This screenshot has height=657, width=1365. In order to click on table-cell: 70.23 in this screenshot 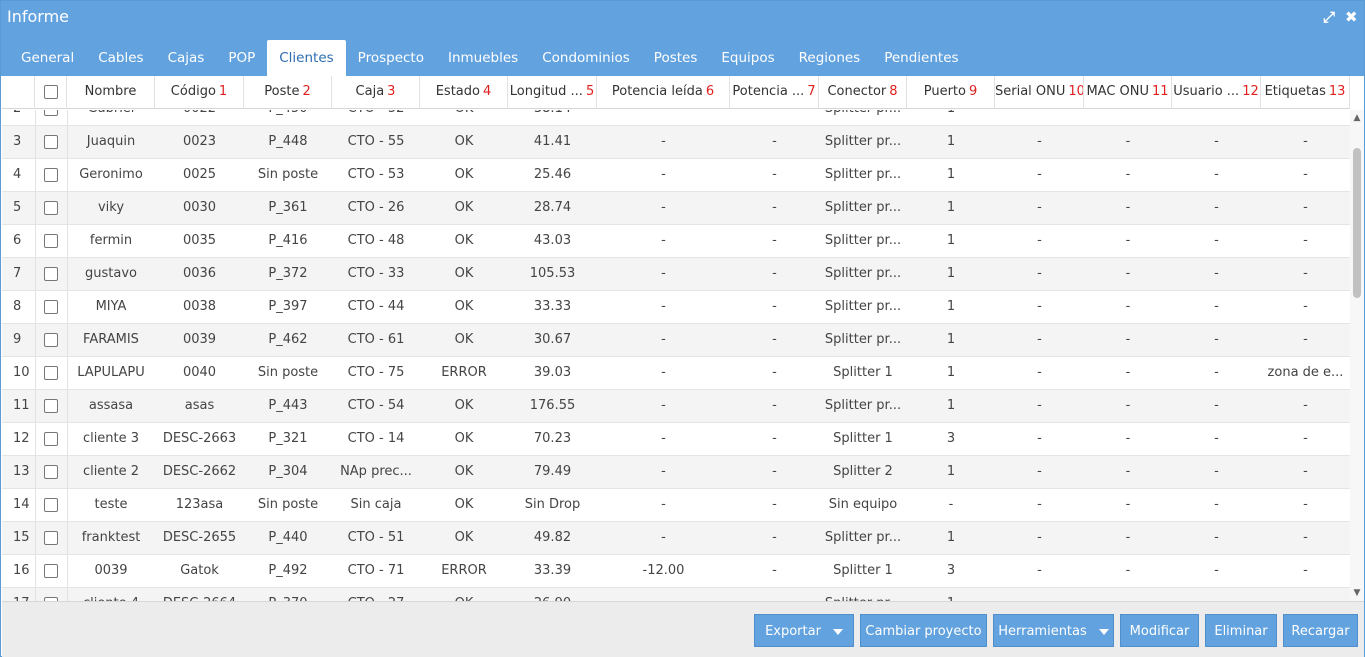, I will do `click(552, 438)`.